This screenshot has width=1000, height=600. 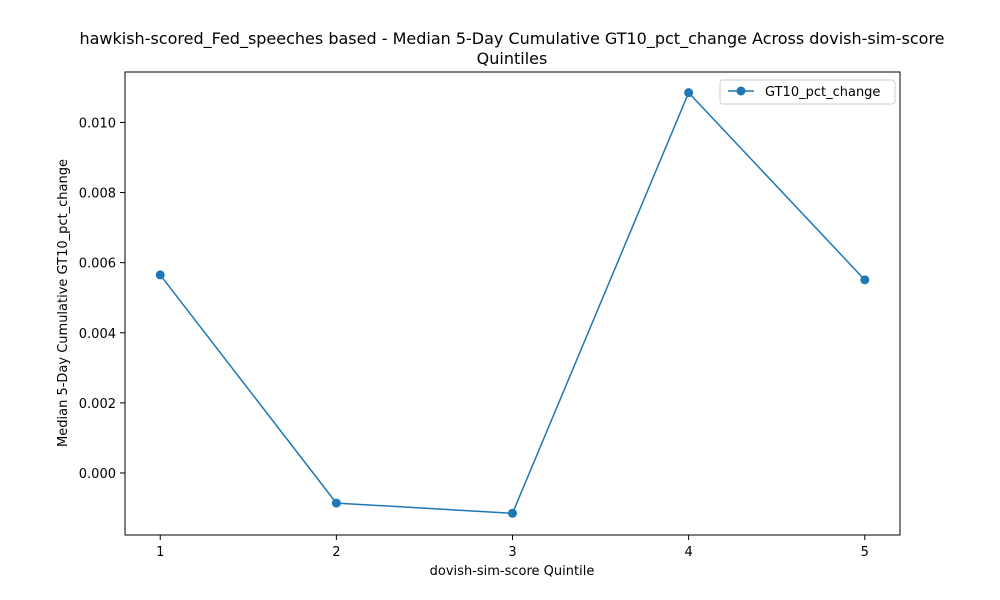 I want to click on y-tick-label: 0.008, so click(x=97, y=194).